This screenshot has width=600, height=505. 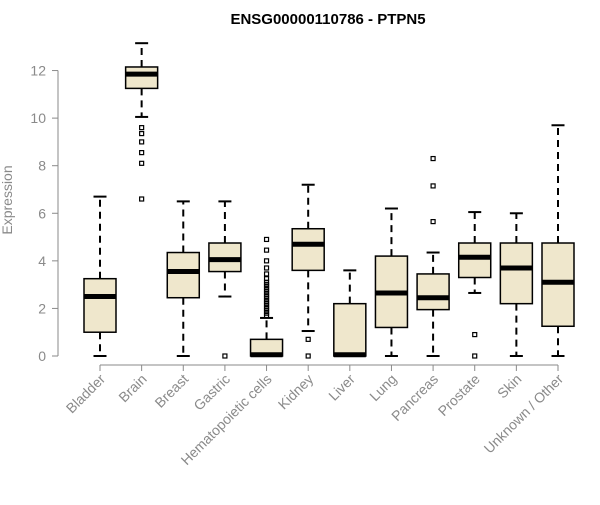 What do you see at coordinates (382, 387) in the screenshot?
I see `x-tick-label: Lung` at bounding box center [382, 387].